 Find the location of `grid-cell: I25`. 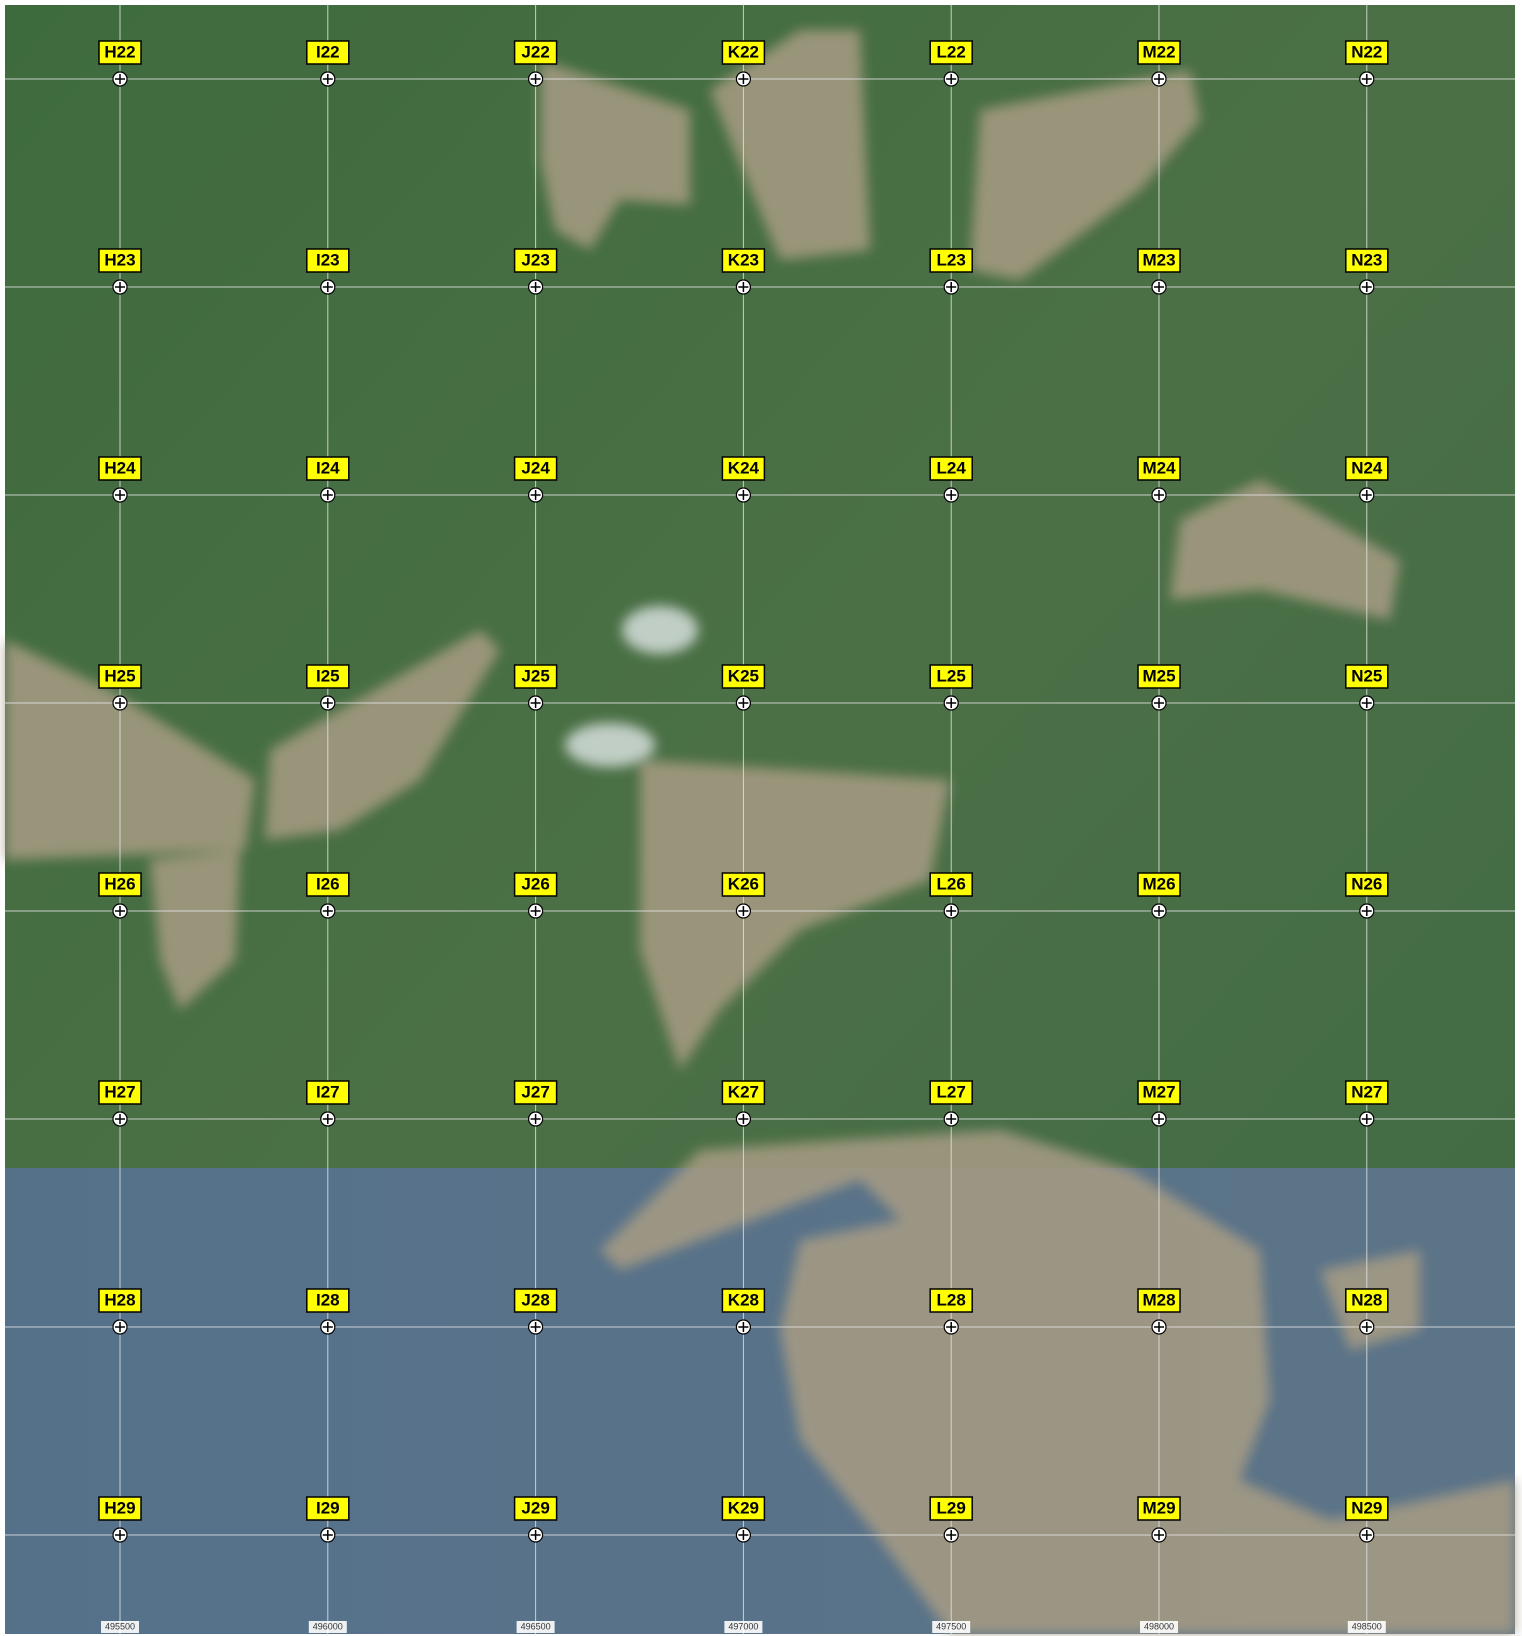

grid-cell: I25 is located at coordinates (328, 687).